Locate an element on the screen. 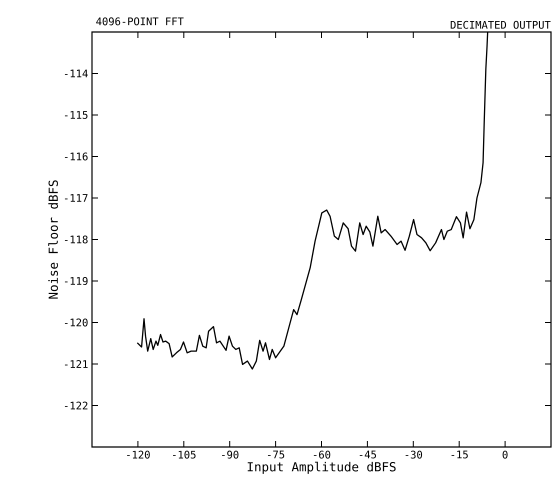 The width and height of the screenshot is (553, 484). y-tick-label: -119 is located at coordinates (76, 281).